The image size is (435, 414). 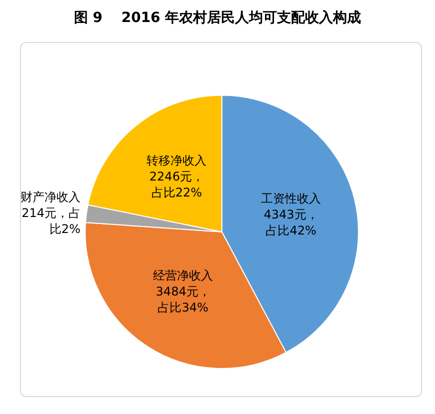 What do you see at coordinates (291, 199) in the screenshot?
I see `slice-label: 工资性收入` at bounding box center [291, 199].